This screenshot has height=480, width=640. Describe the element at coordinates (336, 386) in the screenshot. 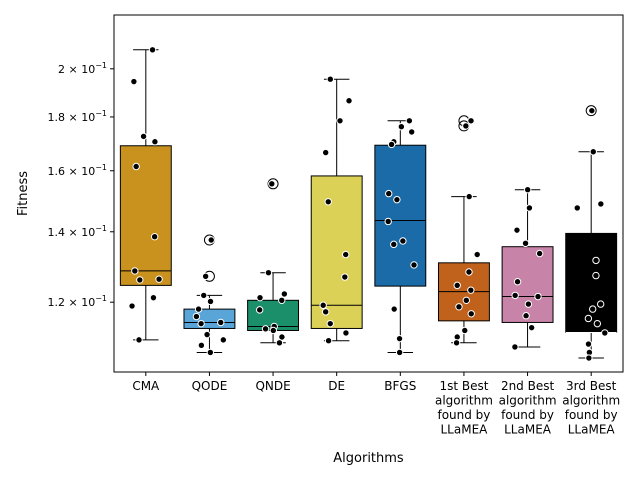

I see `x-tick-label: DE` at that location.